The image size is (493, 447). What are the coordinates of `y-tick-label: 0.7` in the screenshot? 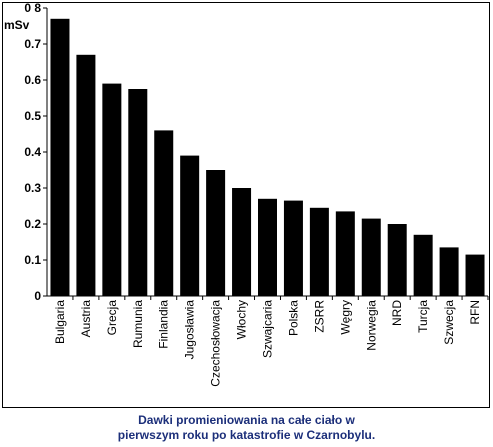 It's located at (32, 44).